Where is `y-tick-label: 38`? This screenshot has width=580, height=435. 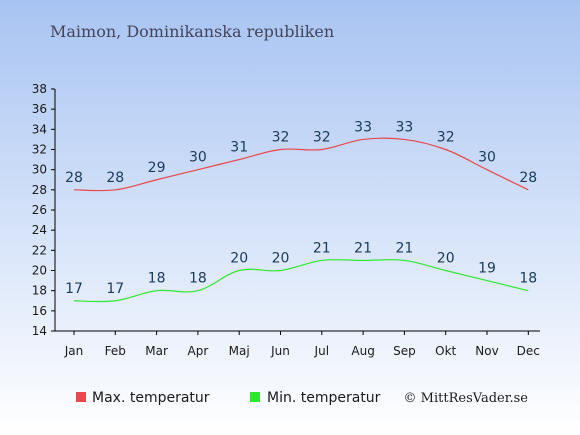
y-tick-label: 38 is located at coordinates (39, 89).